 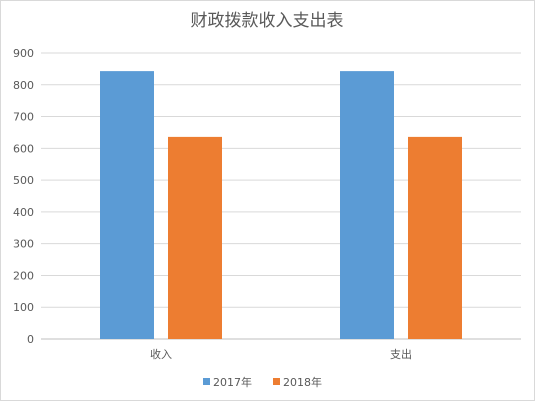 I want to click on y-tick-label: 500, so click(x=23, y=180).